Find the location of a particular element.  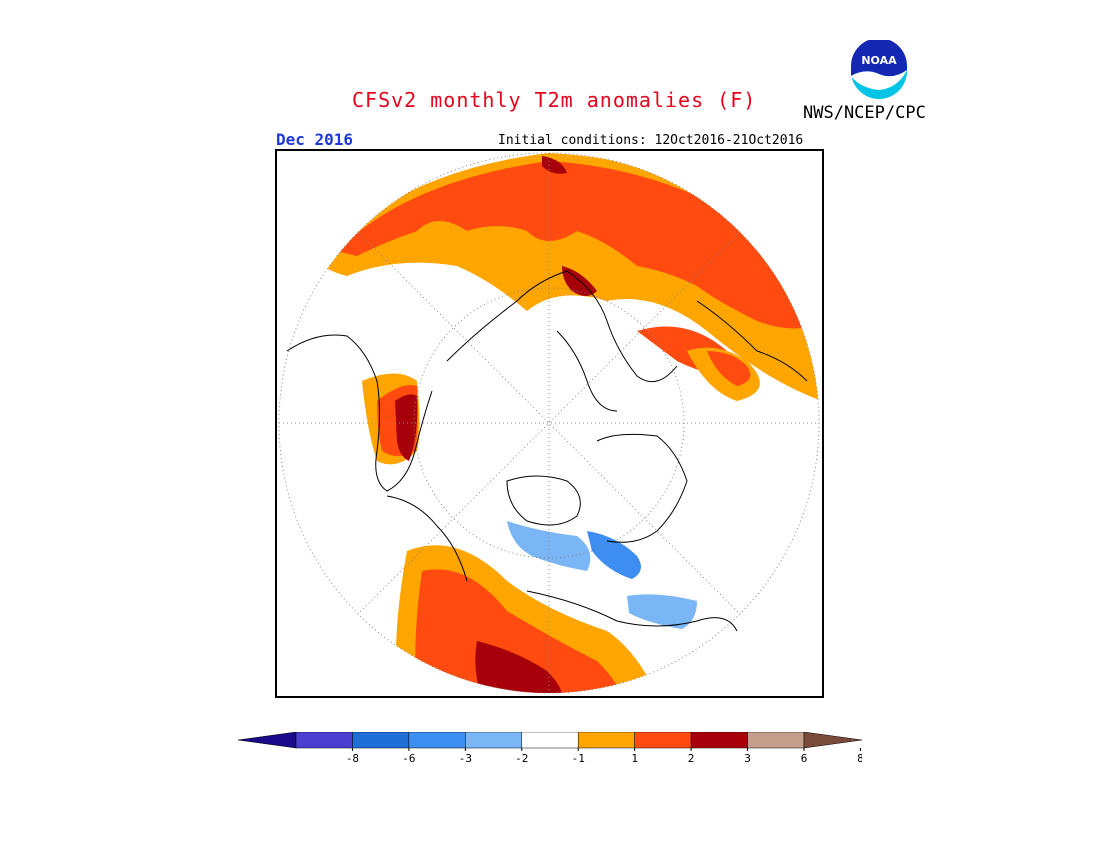

logo-text: NOAA is located at coordinates (879, 60).